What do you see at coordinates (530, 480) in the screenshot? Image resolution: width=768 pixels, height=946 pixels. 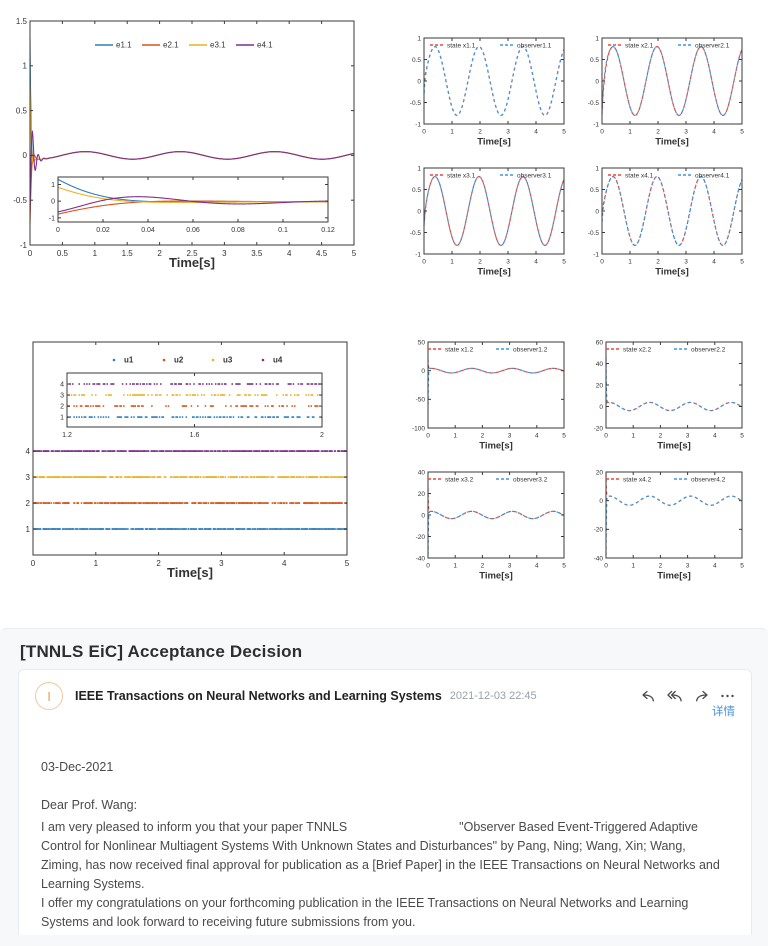 I see `svg-text: observer3.2` at bounding box center [530, 480].